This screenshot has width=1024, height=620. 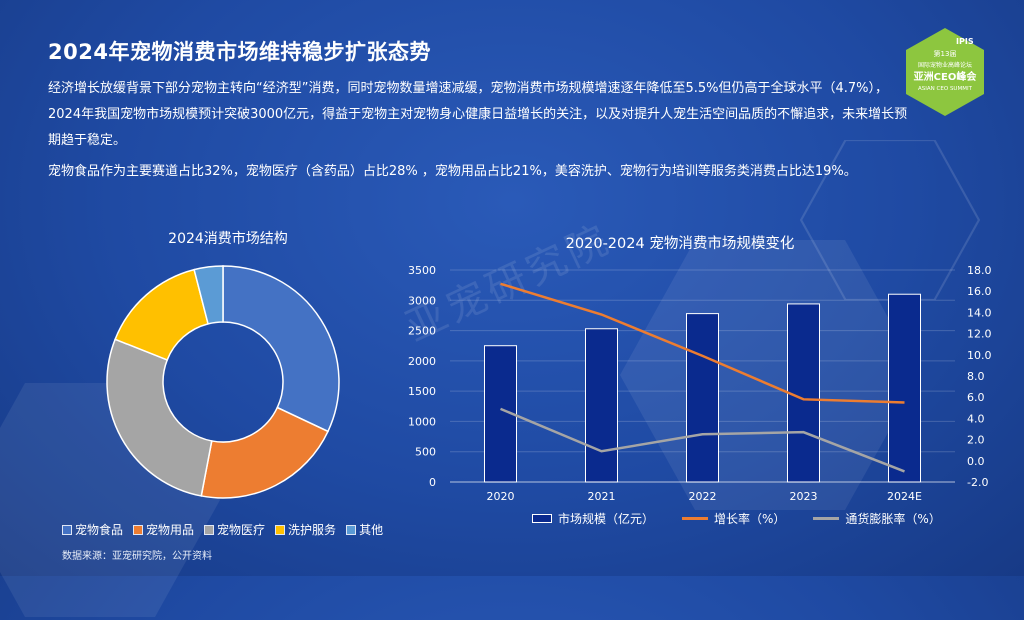 I want to click on y-left-tick: 3000, so click(x=422, y=300).